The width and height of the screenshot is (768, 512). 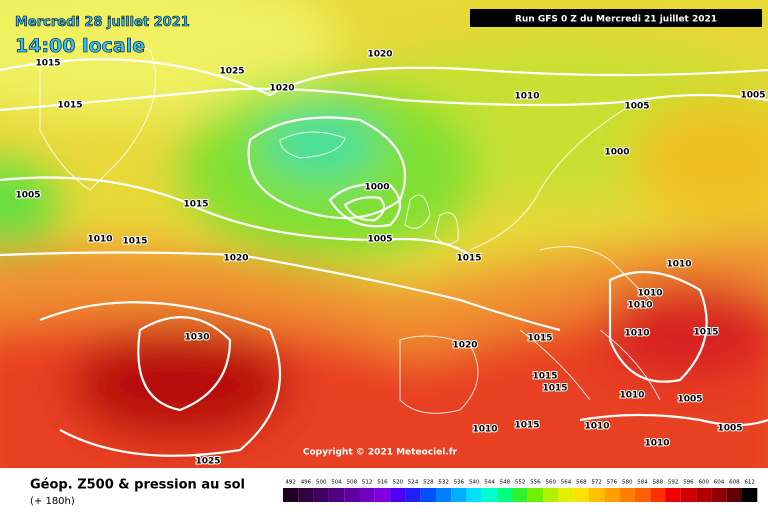 I want to click on scale-label: 536, so click(x=459, y=483).